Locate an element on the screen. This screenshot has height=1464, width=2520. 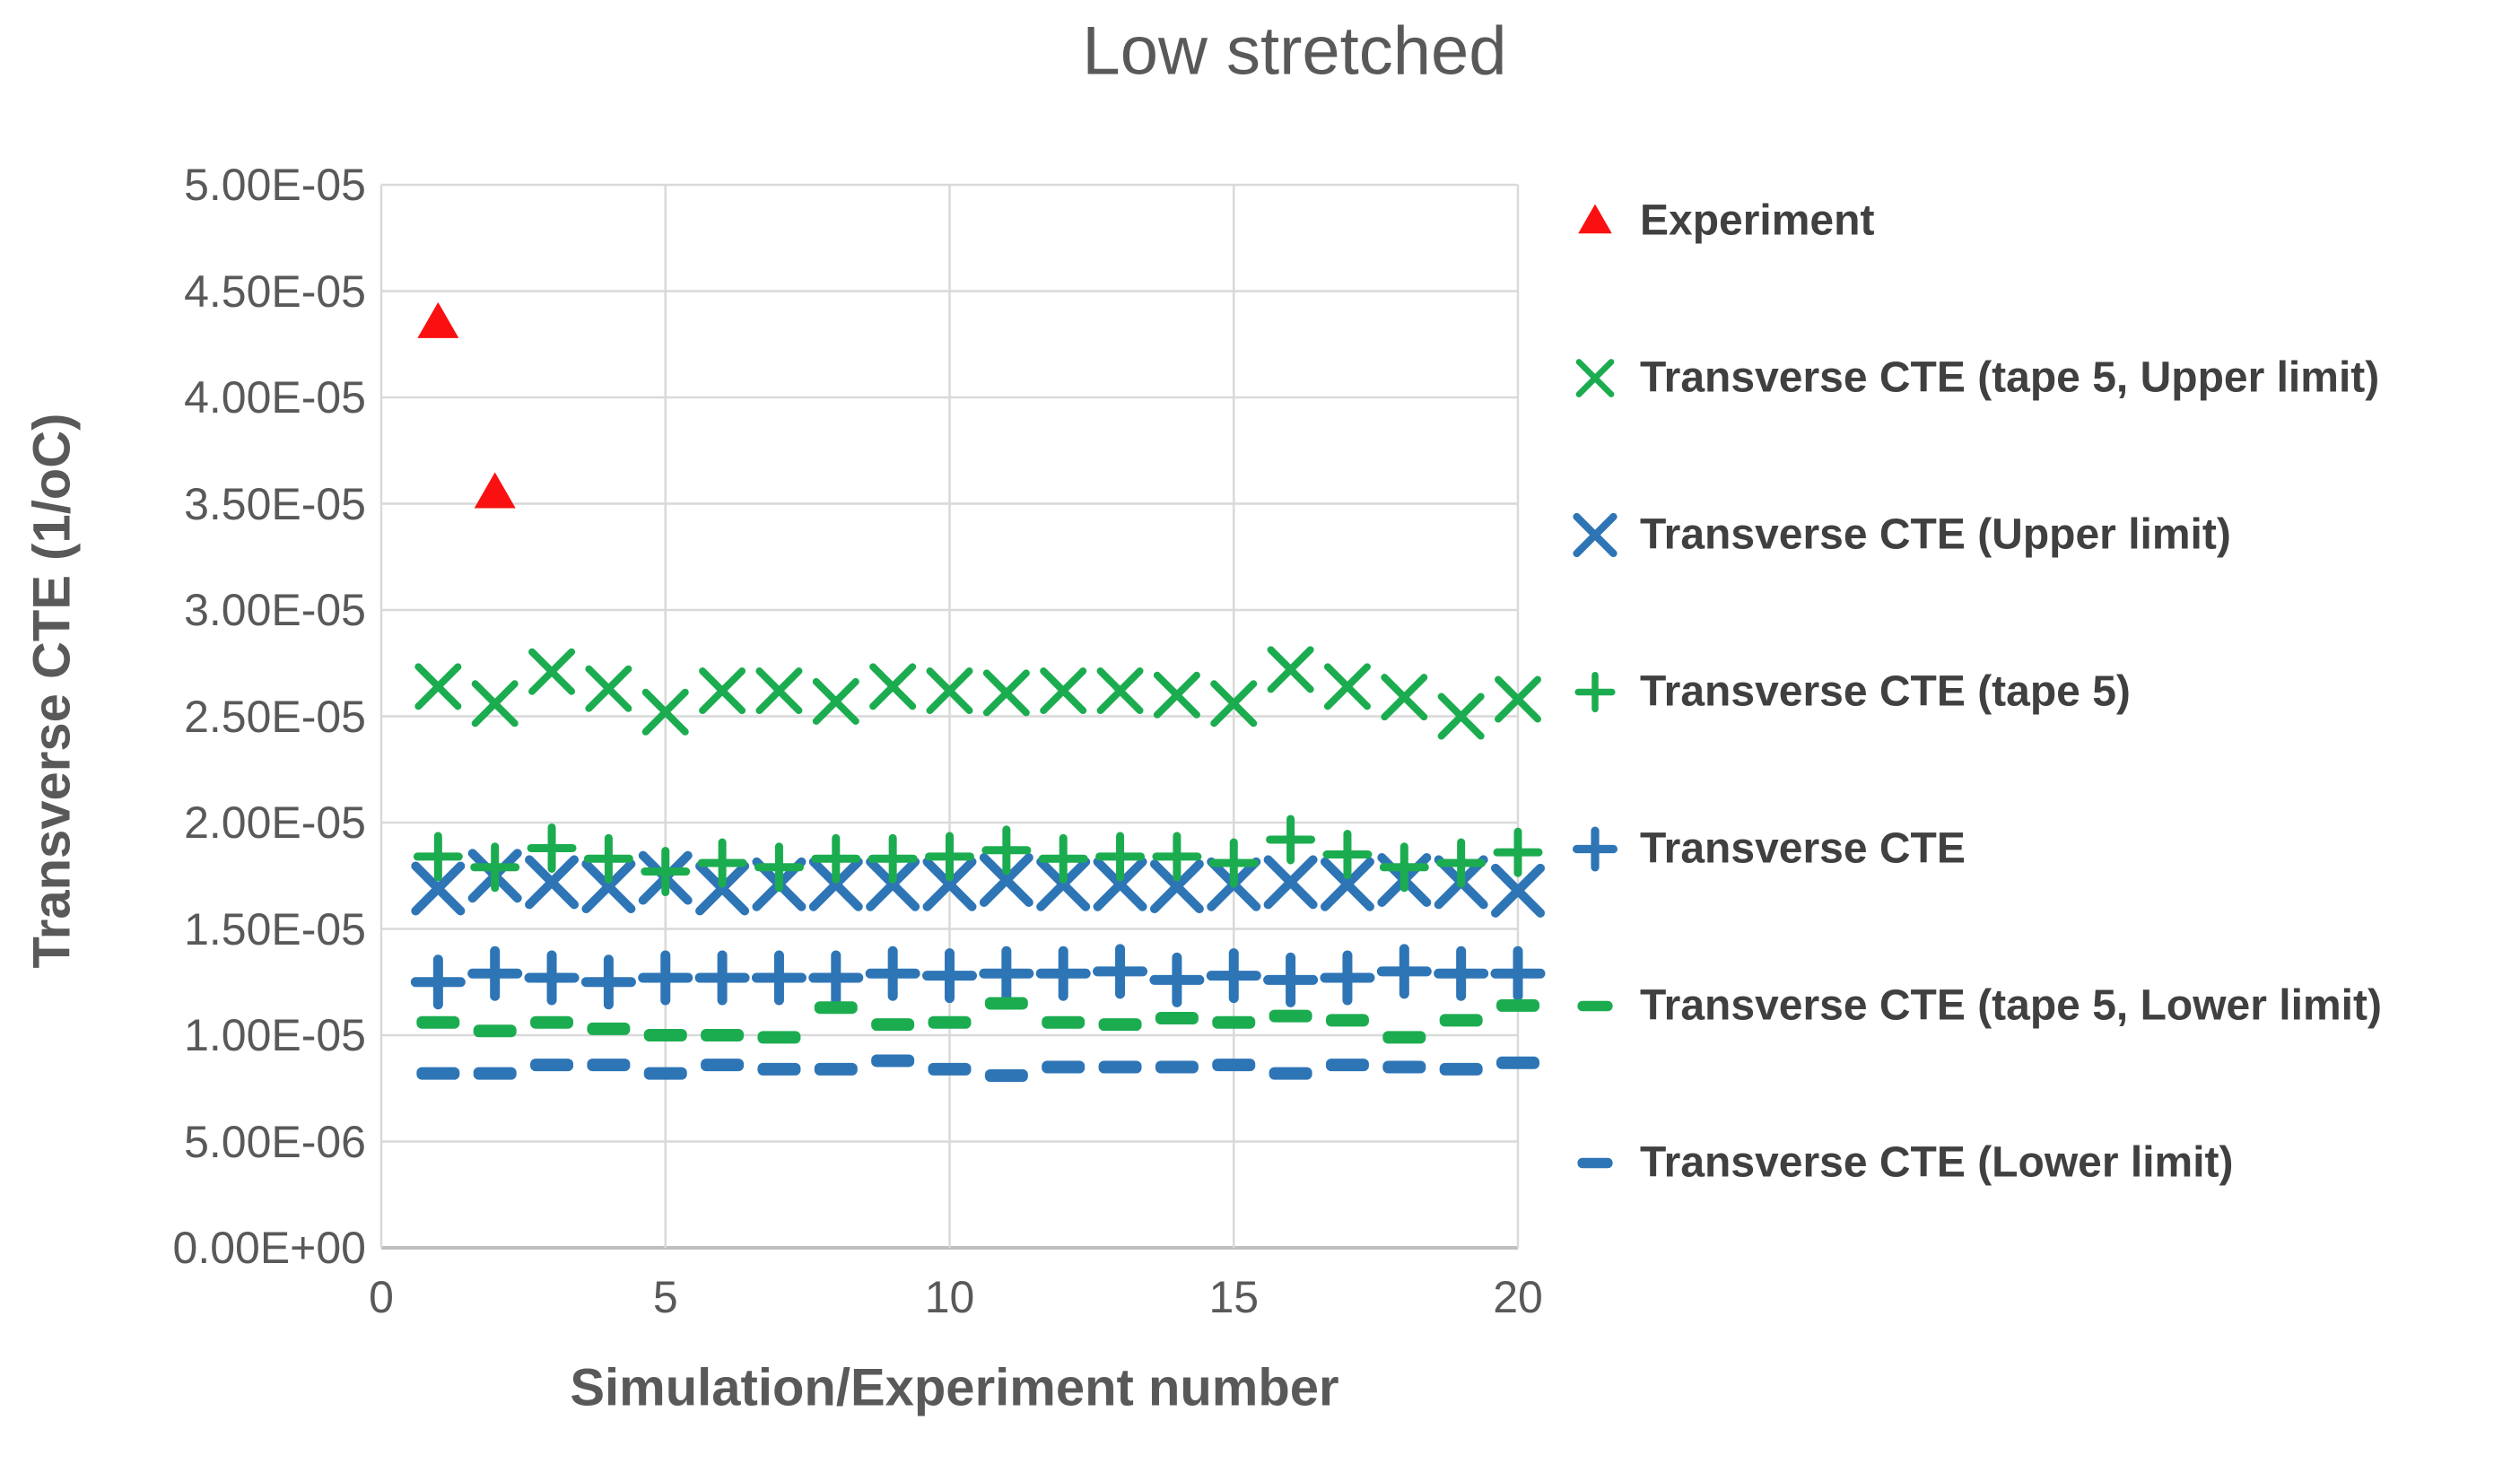
x-tick-label: 10 is located at coordinates (949, 1297).